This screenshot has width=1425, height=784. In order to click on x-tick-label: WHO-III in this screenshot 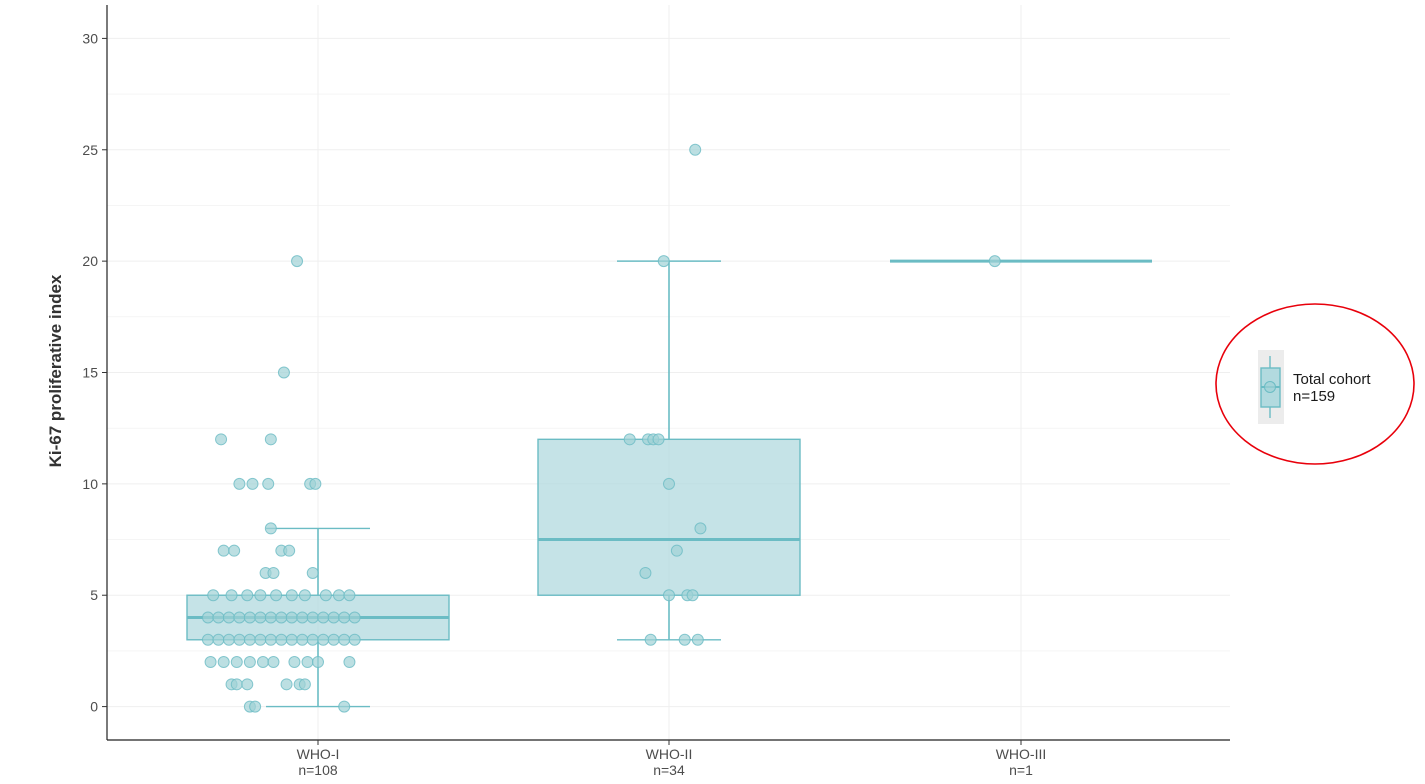, I will do `click(1021, 754)`.